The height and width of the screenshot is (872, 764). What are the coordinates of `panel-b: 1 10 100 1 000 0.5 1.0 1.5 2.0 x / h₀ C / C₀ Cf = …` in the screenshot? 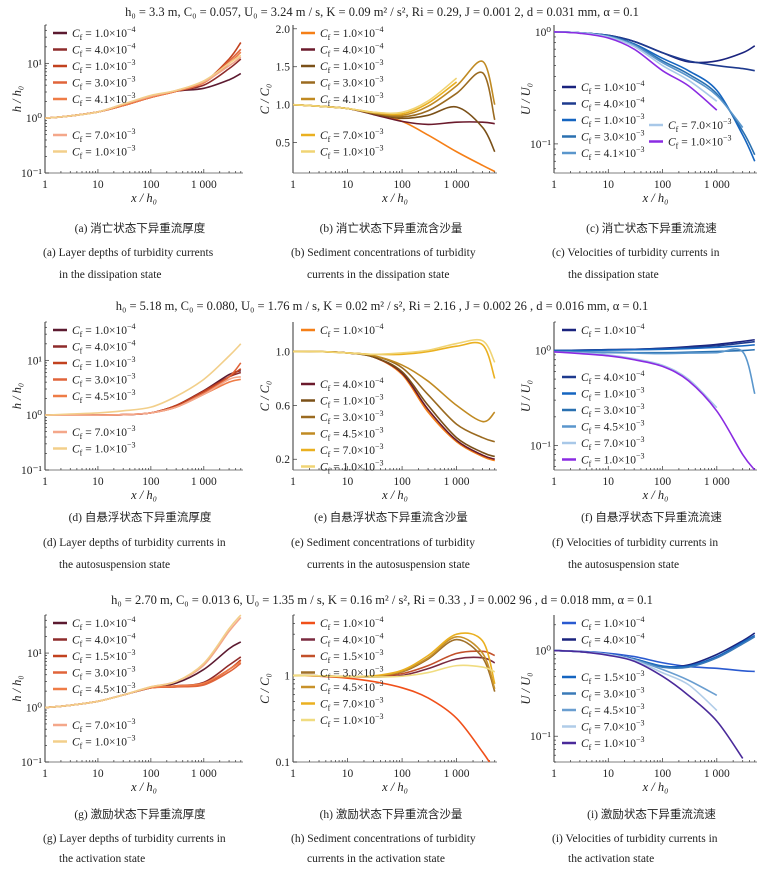 It's located at (377, 152).